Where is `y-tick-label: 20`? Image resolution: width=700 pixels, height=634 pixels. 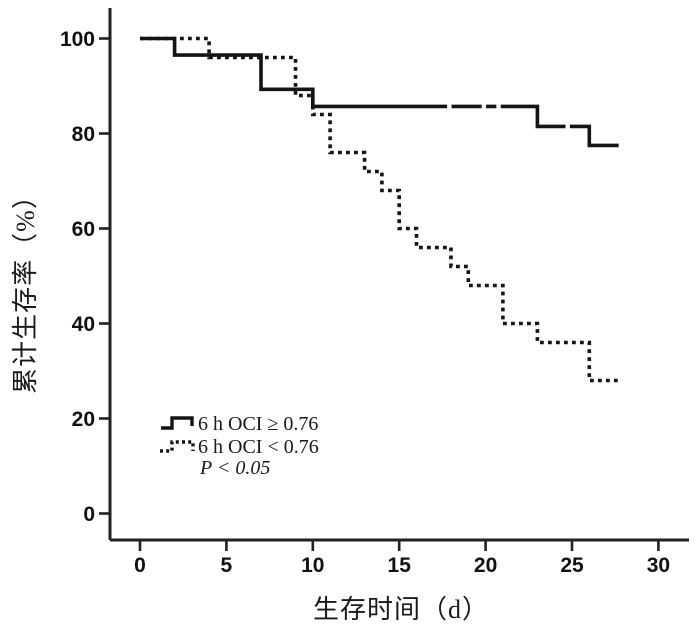
y-tick-label: 20 is located at coordinates (83, 419).